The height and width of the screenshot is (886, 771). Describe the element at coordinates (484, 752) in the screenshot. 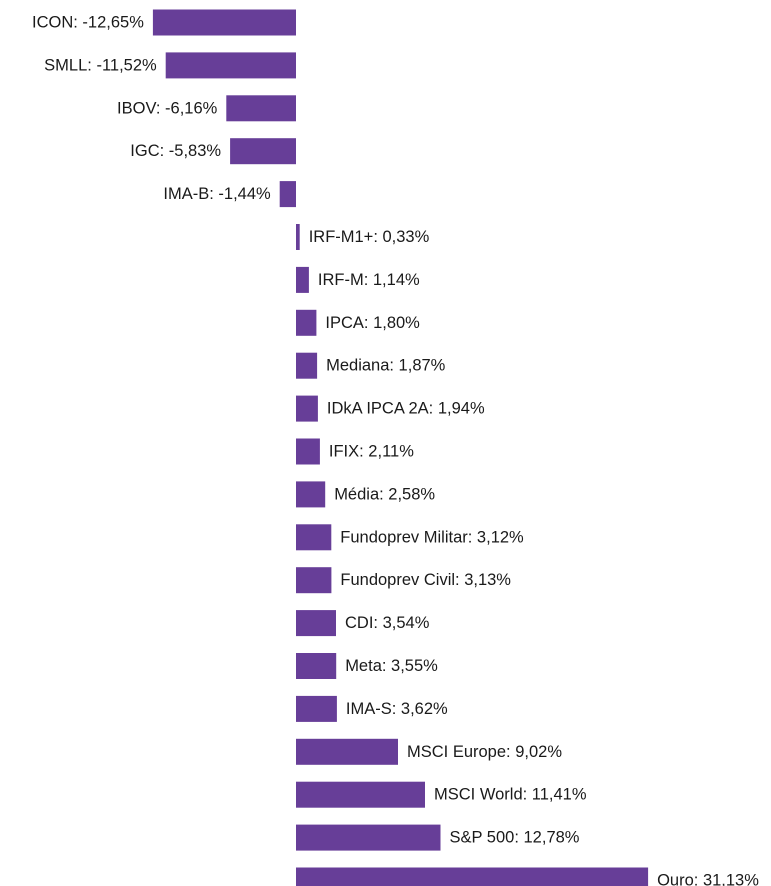

I see `bar-label: MSCI Europe: 9,02%` at that location.